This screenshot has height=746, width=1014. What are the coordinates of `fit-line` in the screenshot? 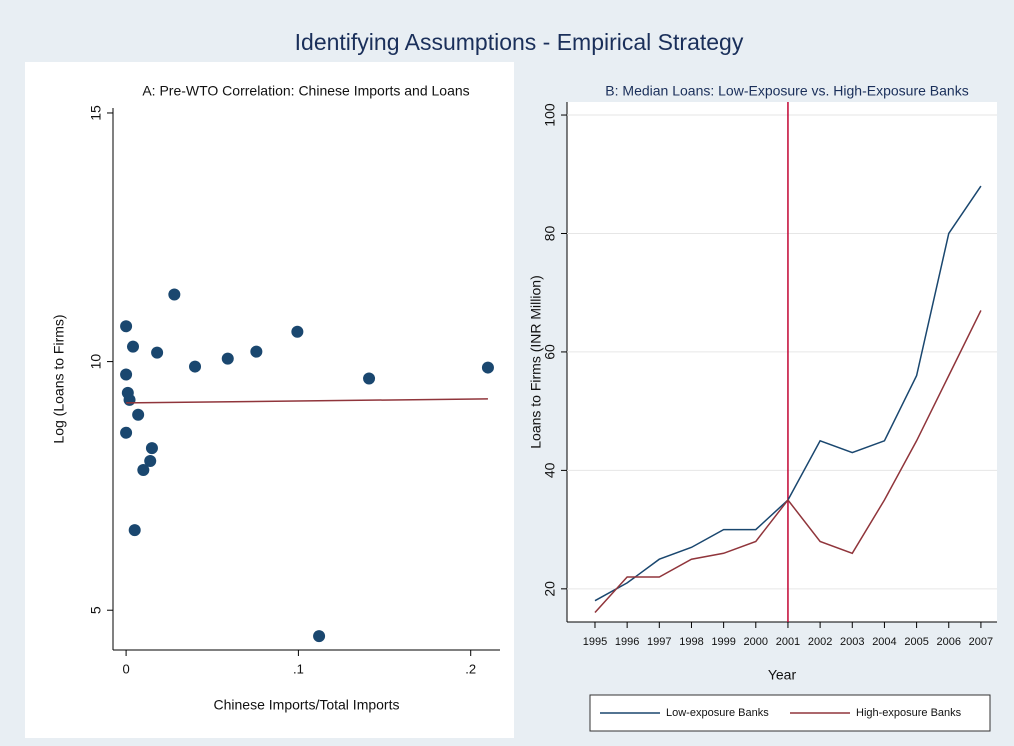 It's located at (307, 401).